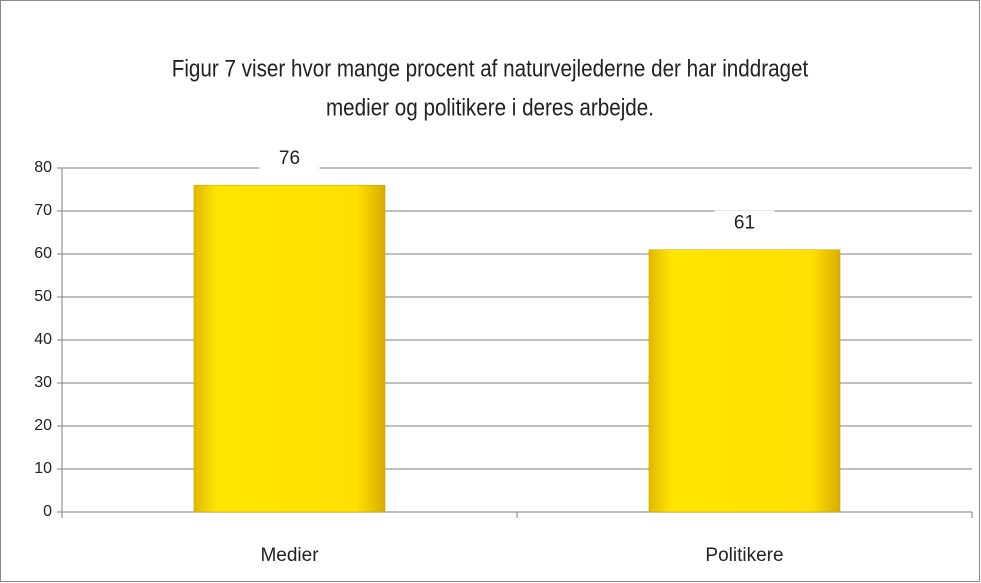  Describe the element at coordinates (43, 468) in the screenshot. I see `y-tick-label: 10` at that location.